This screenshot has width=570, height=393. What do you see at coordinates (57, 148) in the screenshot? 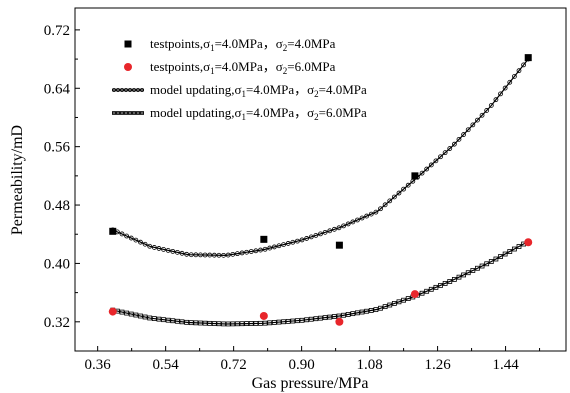
I see `y-tick-label: 0.56` at bounding box center [57, 148].